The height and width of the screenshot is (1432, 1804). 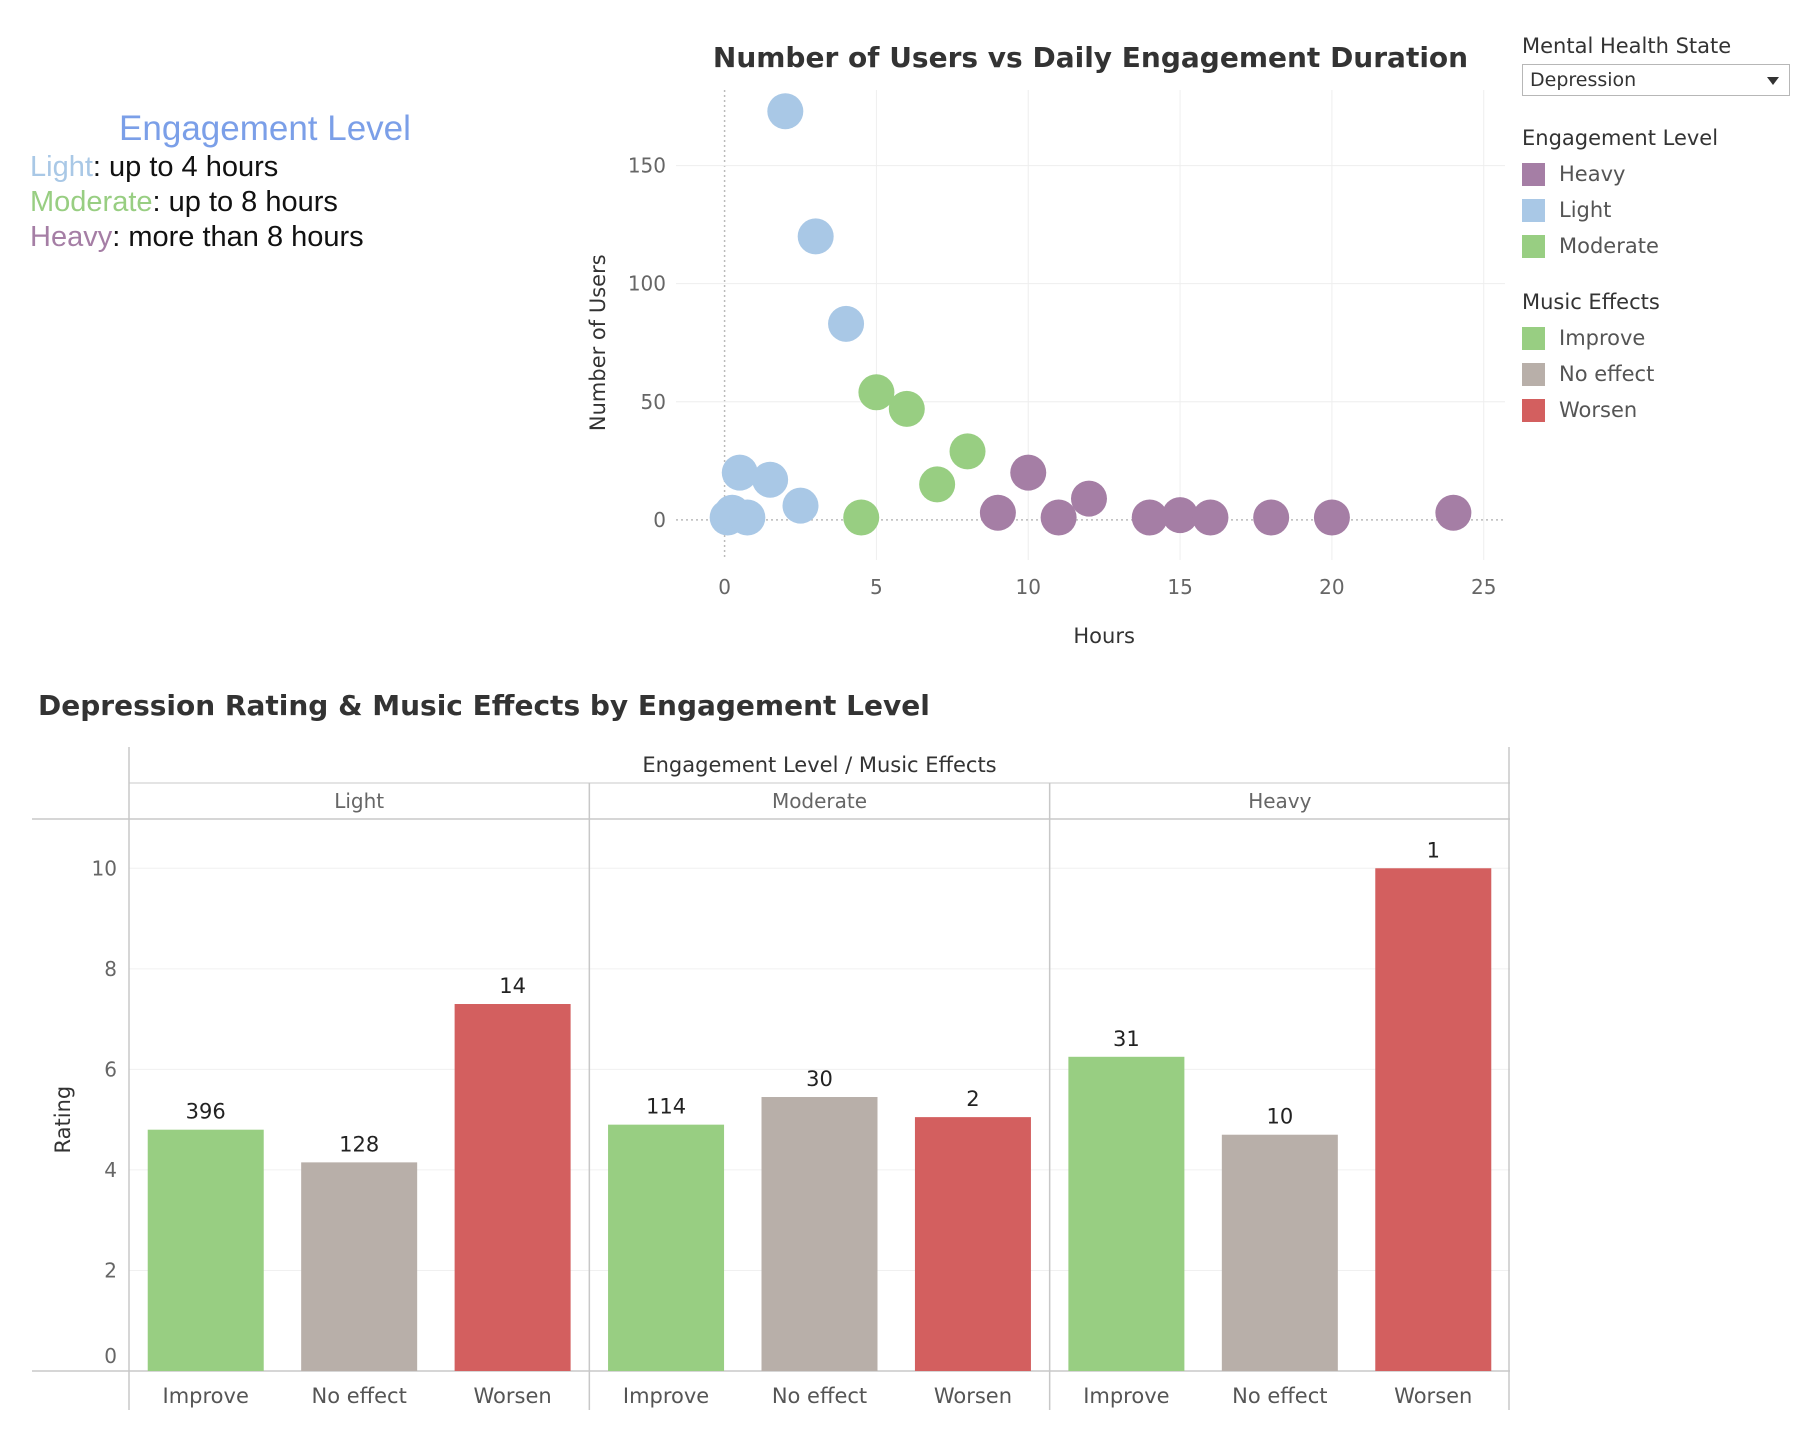 I want to click on info-term-light: Light, so click(x=61, y=167).